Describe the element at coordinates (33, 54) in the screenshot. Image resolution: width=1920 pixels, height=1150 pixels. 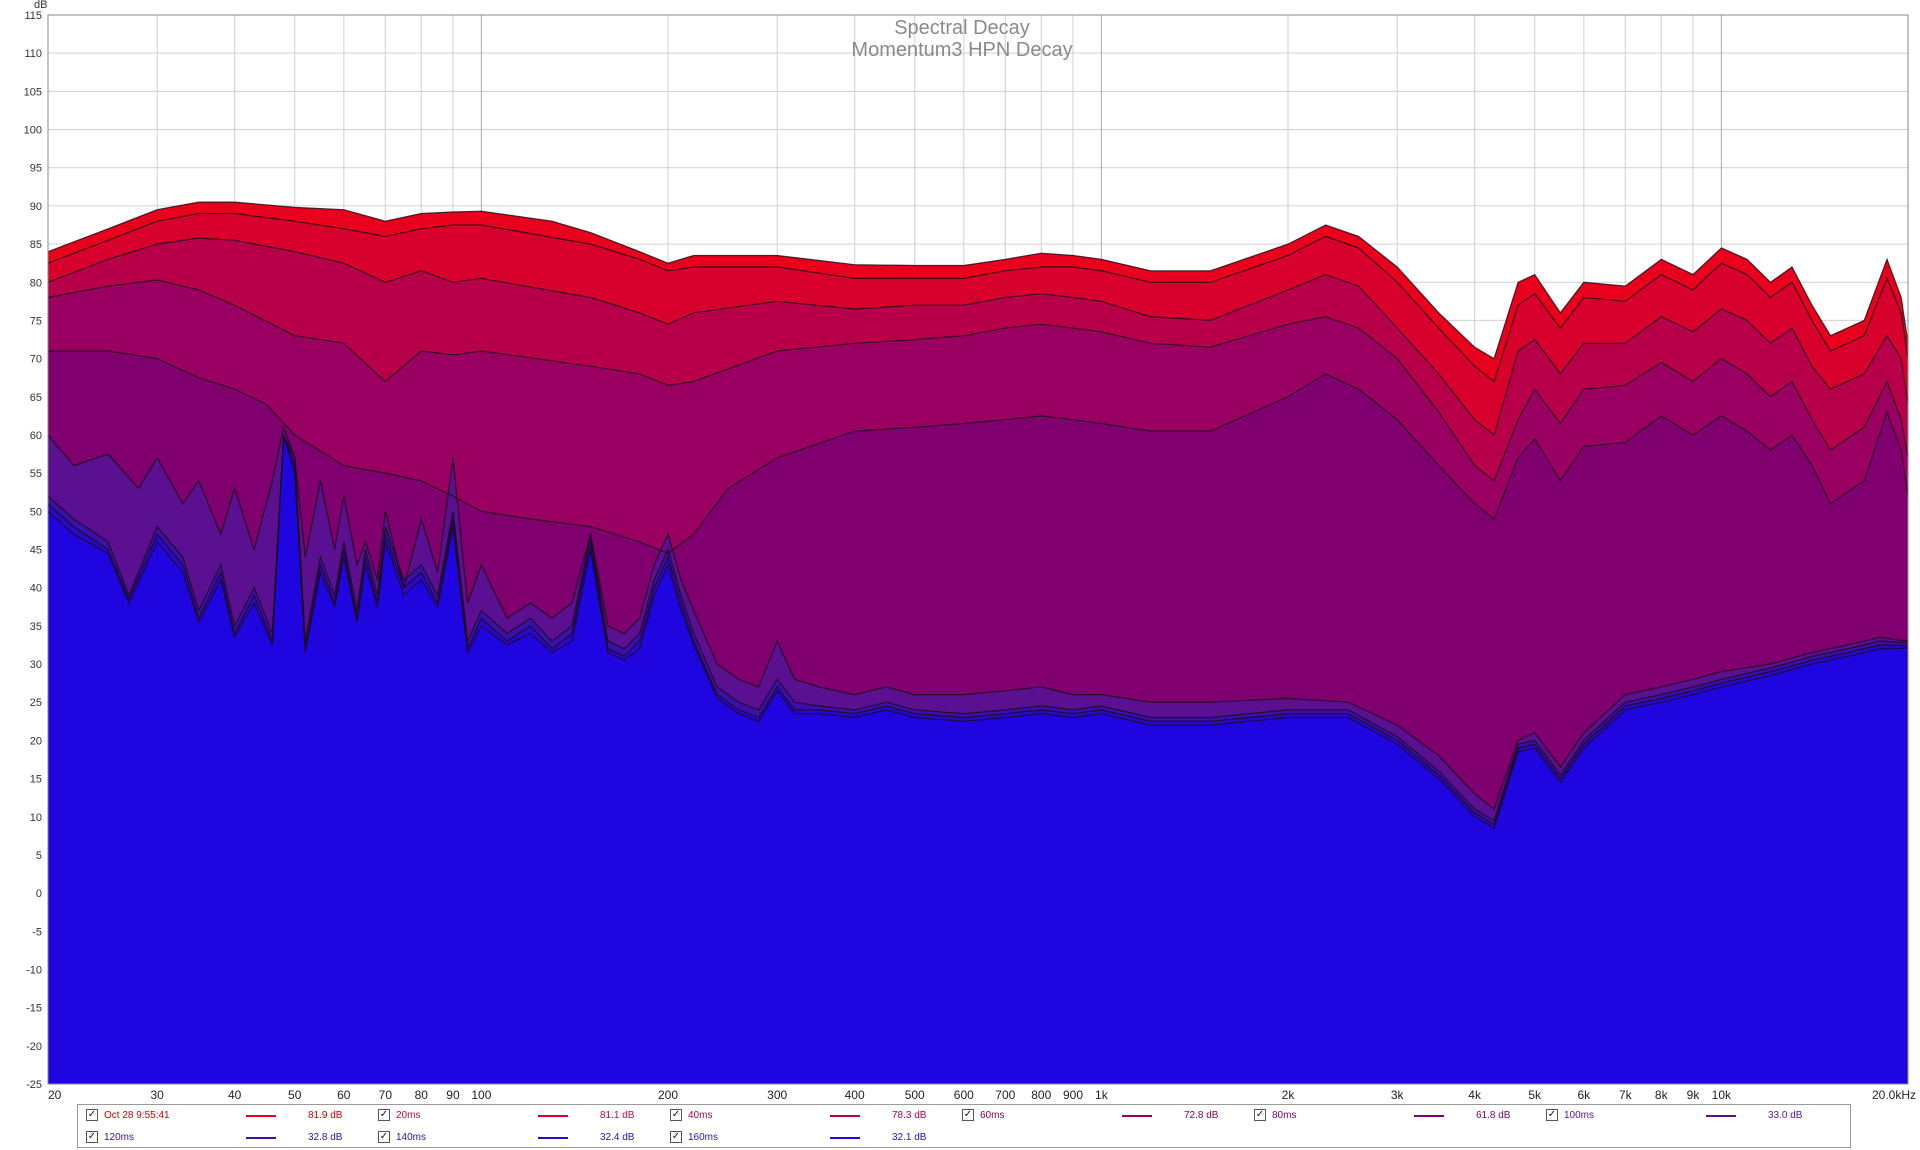
I see `y-tick-label: 110` at that location.